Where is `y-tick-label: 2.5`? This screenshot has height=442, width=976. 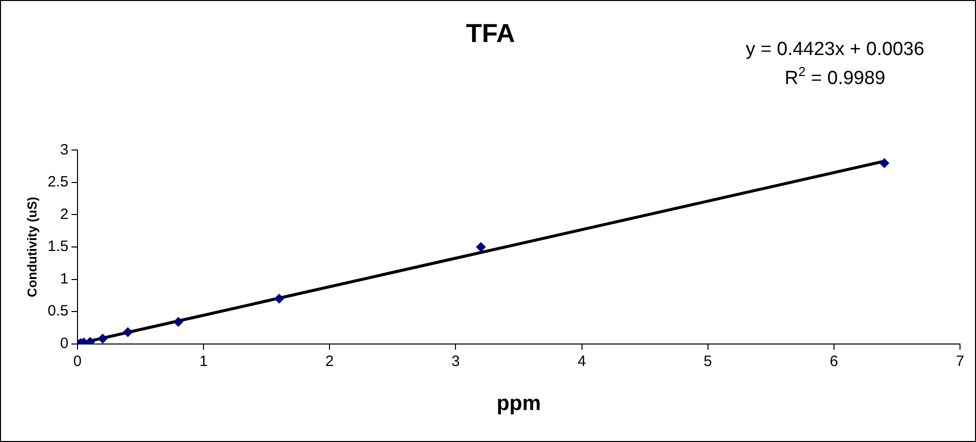 y-tick-label: 2.5 is located at coordinates (58, 182).